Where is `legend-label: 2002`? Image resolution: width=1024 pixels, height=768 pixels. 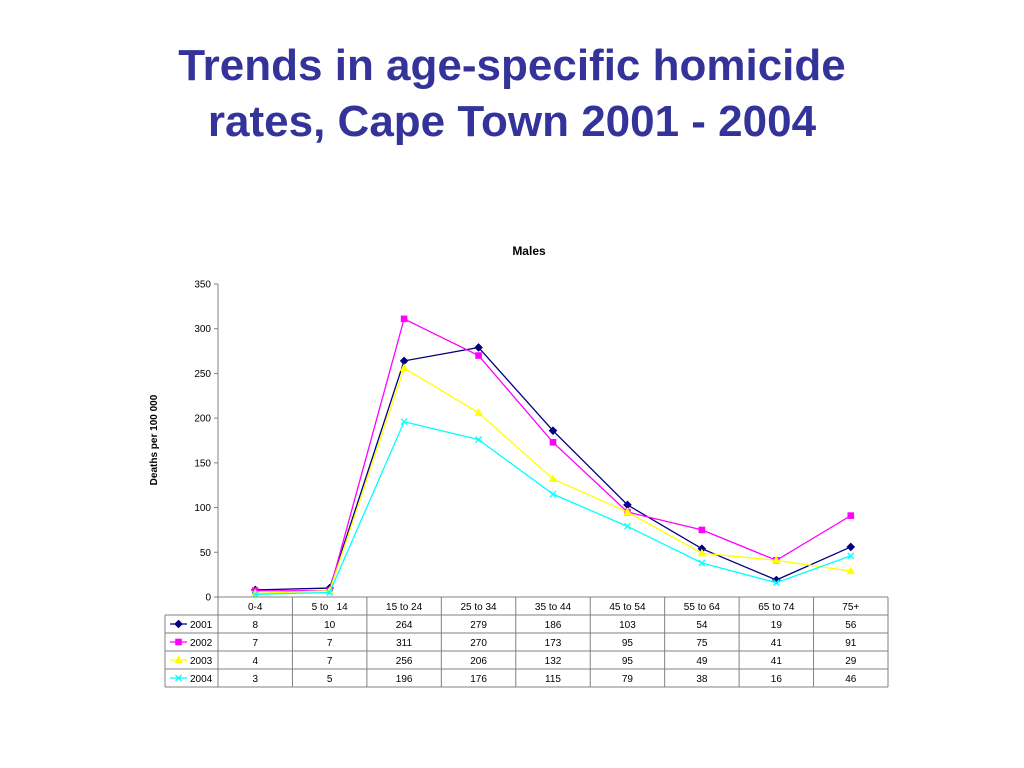
legend-label: 2002 is located at coordinates (201, 643).